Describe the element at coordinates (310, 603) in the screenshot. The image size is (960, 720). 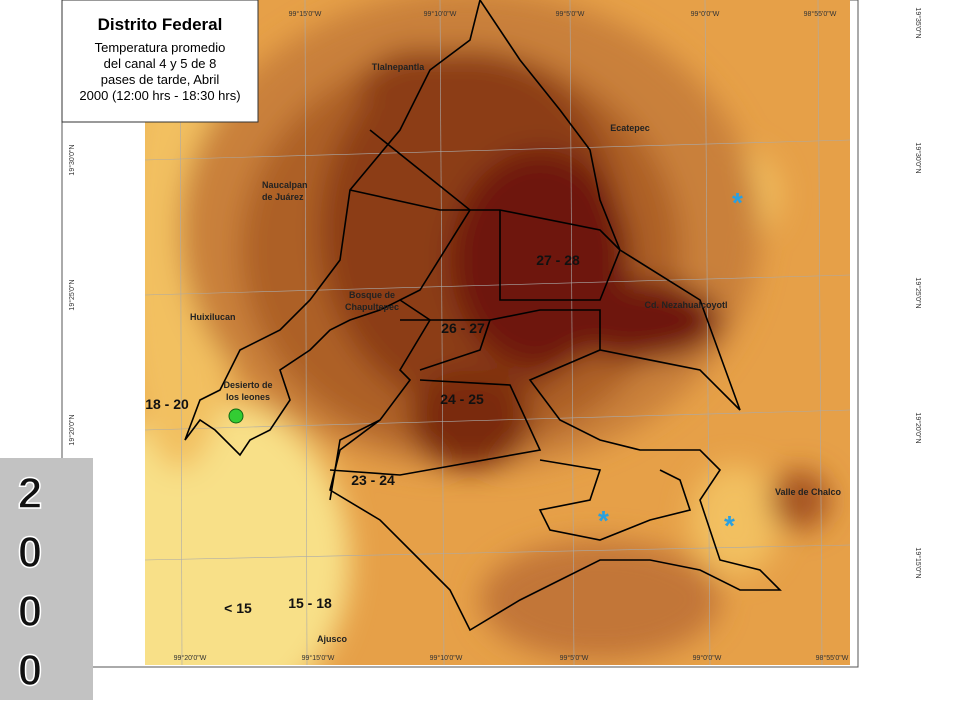
I see `range-label: 15 - 18` at that location.